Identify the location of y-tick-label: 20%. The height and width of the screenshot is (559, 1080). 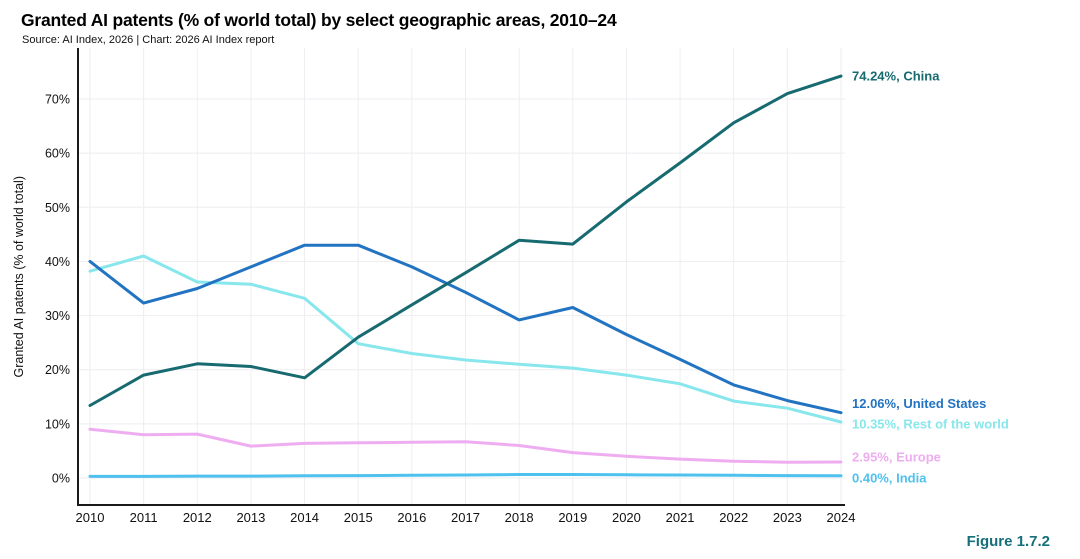
(57, 370).